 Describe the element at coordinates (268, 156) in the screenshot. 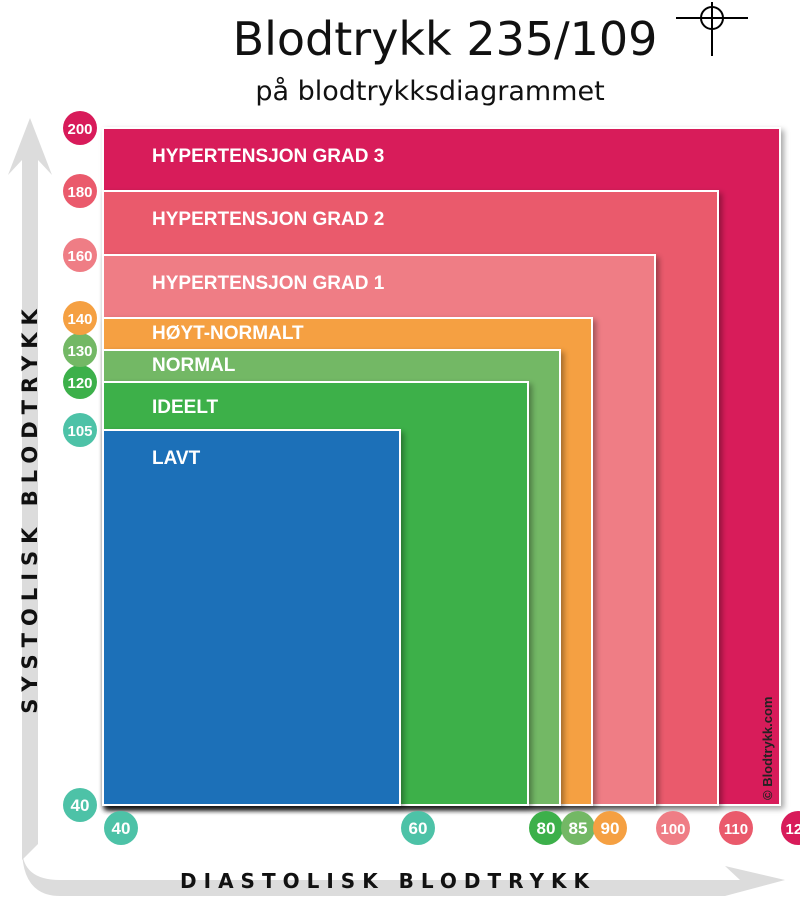

I see `region-label: HYPERTENSJON GRAD 3` at that location.